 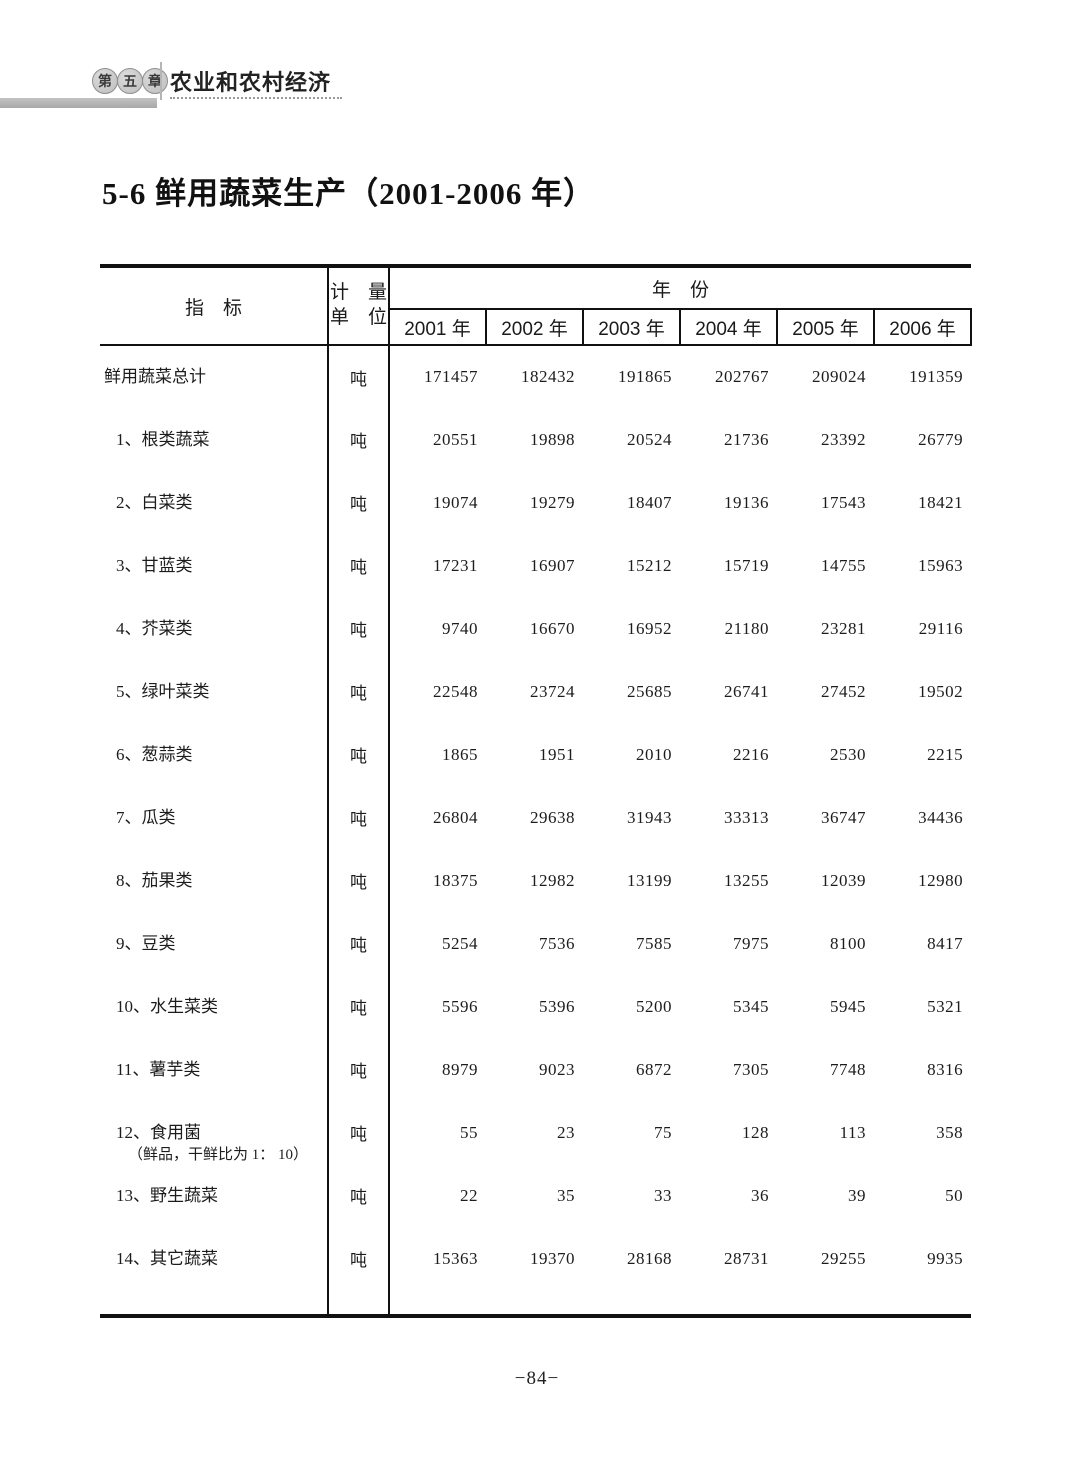 I want to click on row-value: 7975, so click(x=751, y=943).